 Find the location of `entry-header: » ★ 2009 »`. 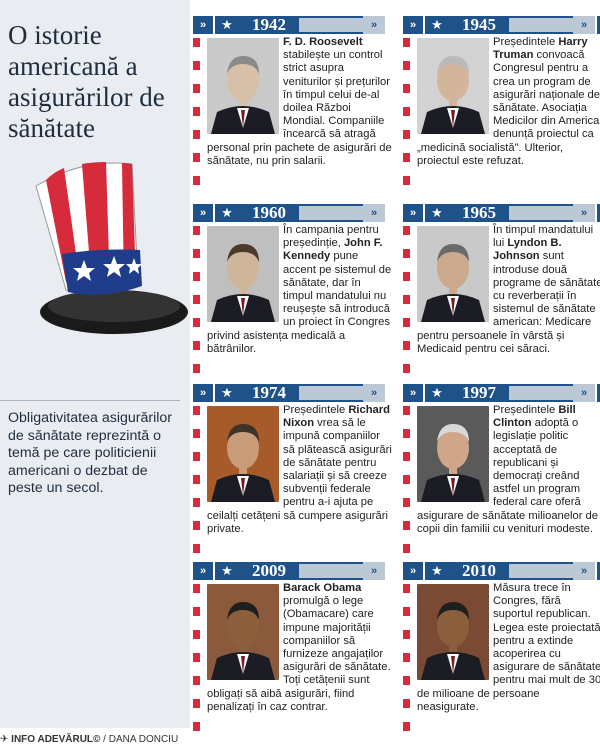

entry-header: » ★ 2009 » is located at coordinates (293, 571).